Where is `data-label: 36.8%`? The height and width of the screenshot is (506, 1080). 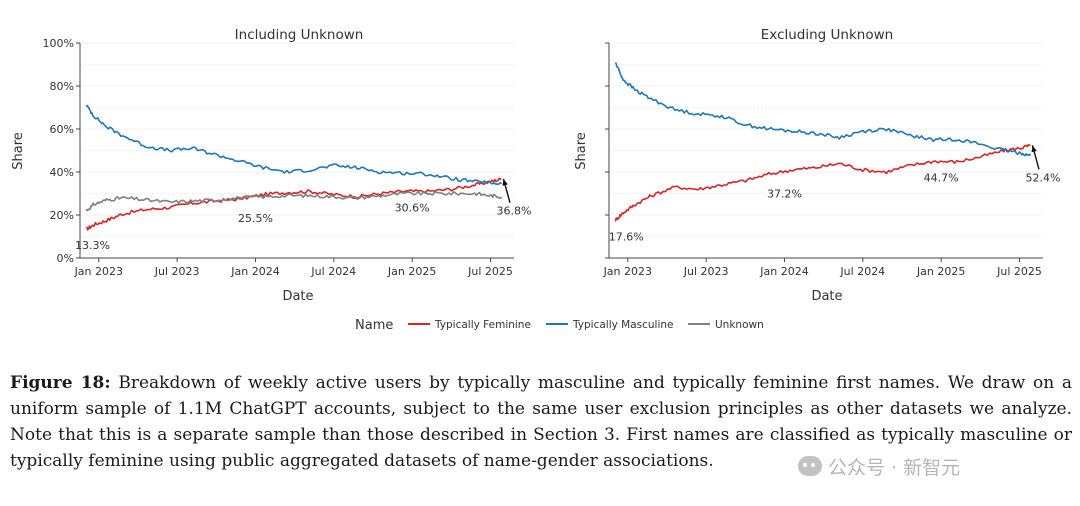
data-label: 36.8% is located at coordinates (514, 211).